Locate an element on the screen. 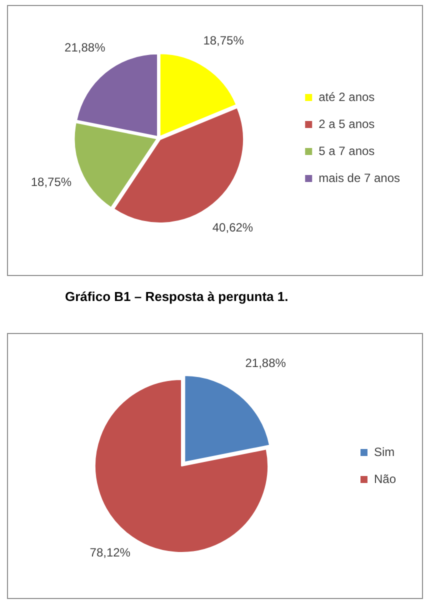 The width and height of the screenshot is (427, 608). data-label: 40,62% is located at coordinates (233, 227).